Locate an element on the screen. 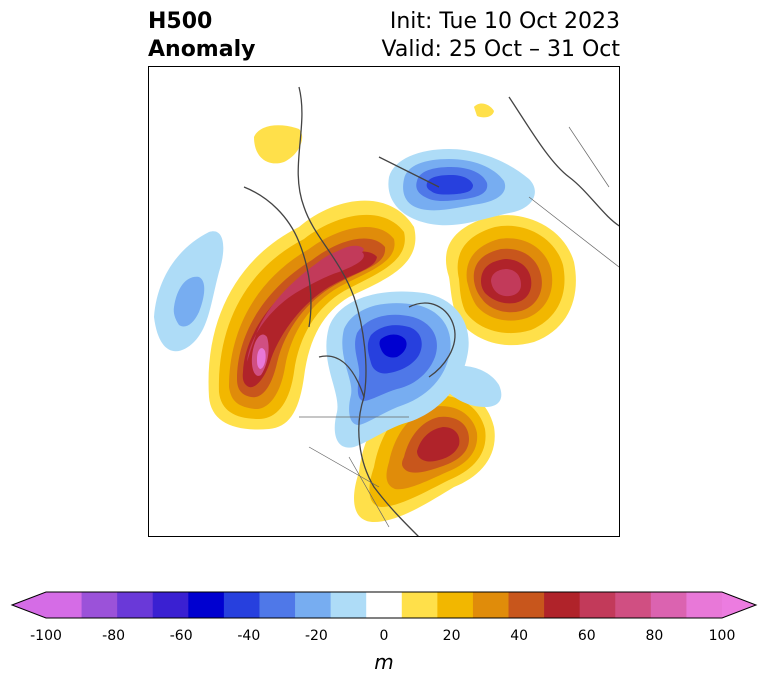 The width and height of the screenshot is (768, 686). chart-title-block: H500 Anomaly is located at coordinates (201, 36).